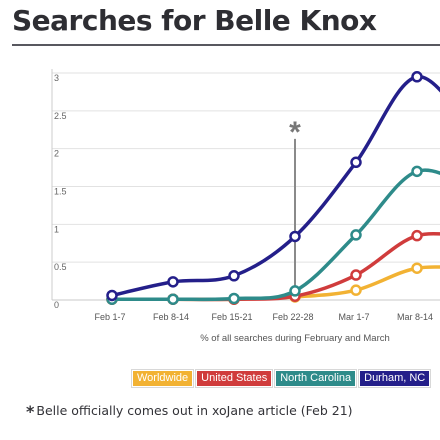  What do you see at coordinates (295, 132) in the screenshot?
I see `annotation-marker: *` at bounding box center [295, 132].